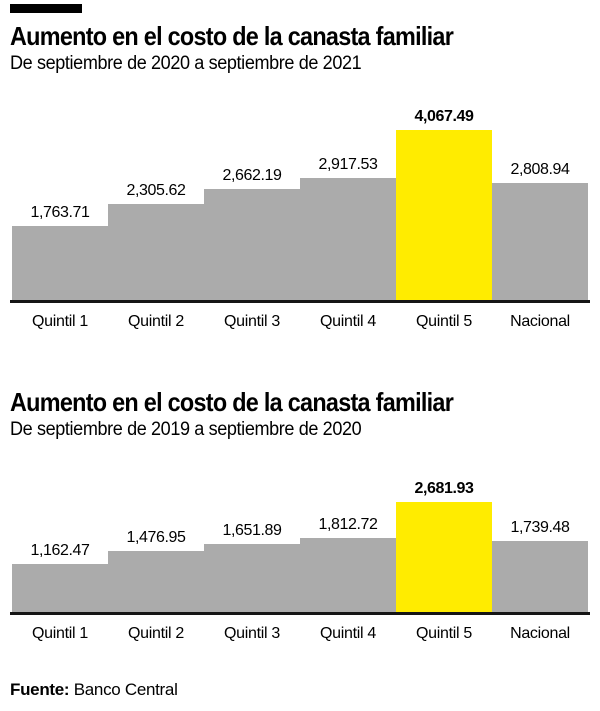 The height and width of the screenshot is (711, 600). I want to click on bar-column-quintil-4: 2,917.53, so click(348, 200).